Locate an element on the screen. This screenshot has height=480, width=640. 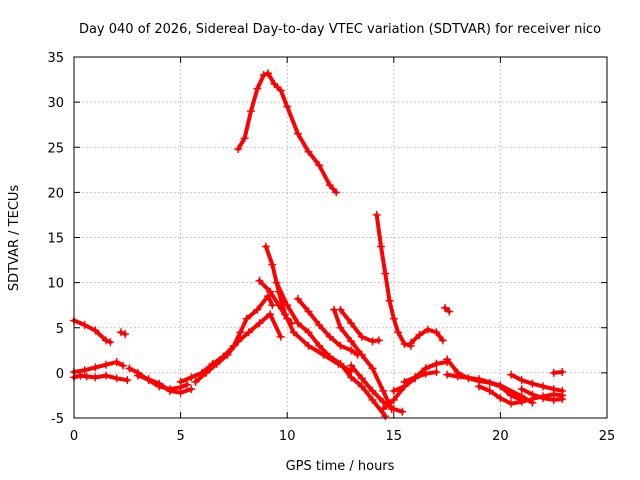
x-tick-label: 15 is located at coordinates (394, 436).